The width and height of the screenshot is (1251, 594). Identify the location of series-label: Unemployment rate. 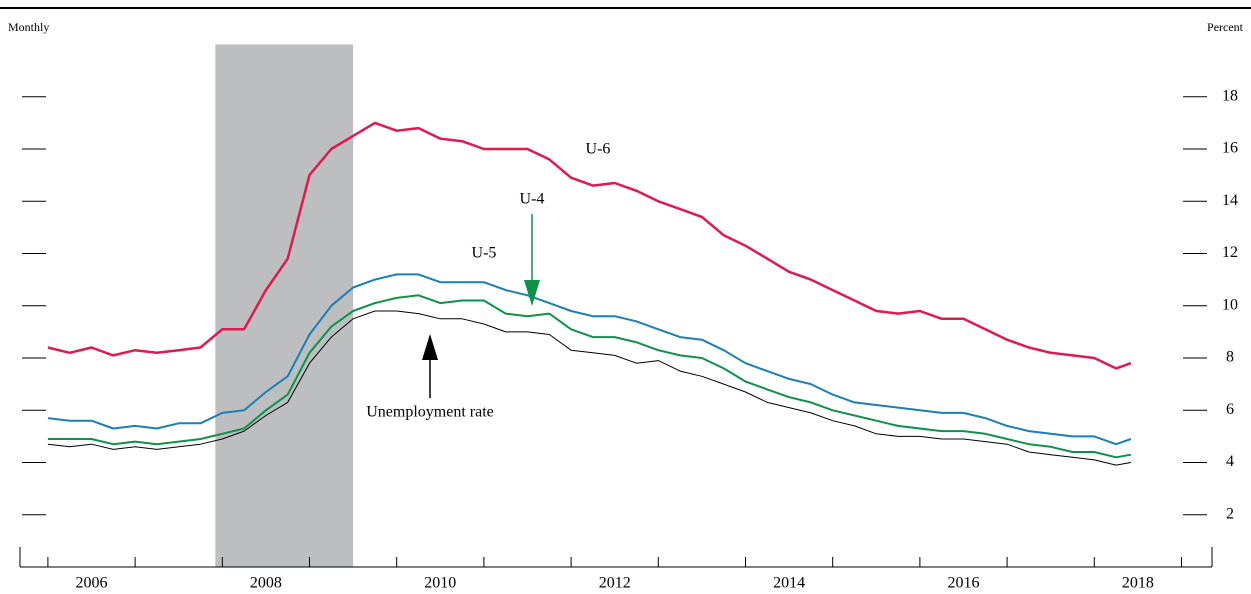
(430, 412).